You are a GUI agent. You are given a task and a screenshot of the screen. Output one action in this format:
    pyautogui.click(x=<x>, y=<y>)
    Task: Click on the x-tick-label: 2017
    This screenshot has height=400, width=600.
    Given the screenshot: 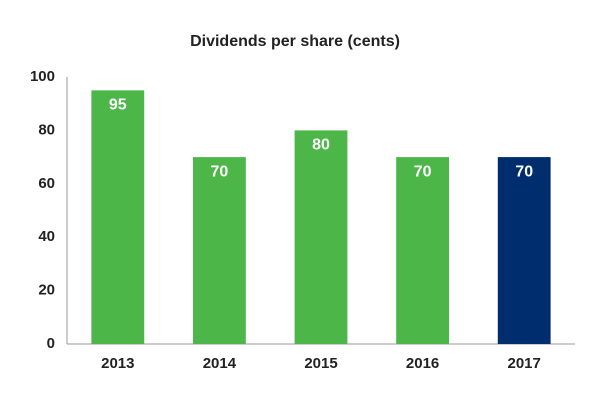 What is the action you would take?
    pyautogui.click(x=524, y=363)
    